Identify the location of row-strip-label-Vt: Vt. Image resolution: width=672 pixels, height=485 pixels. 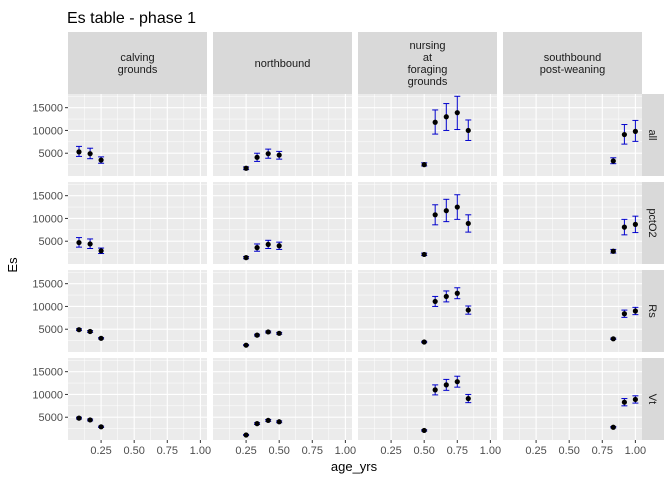
(652, 399).